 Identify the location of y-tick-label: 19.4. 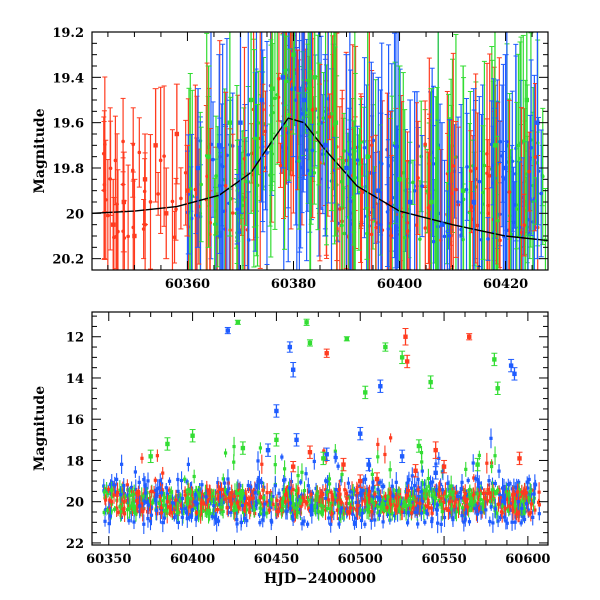
(68, 78).